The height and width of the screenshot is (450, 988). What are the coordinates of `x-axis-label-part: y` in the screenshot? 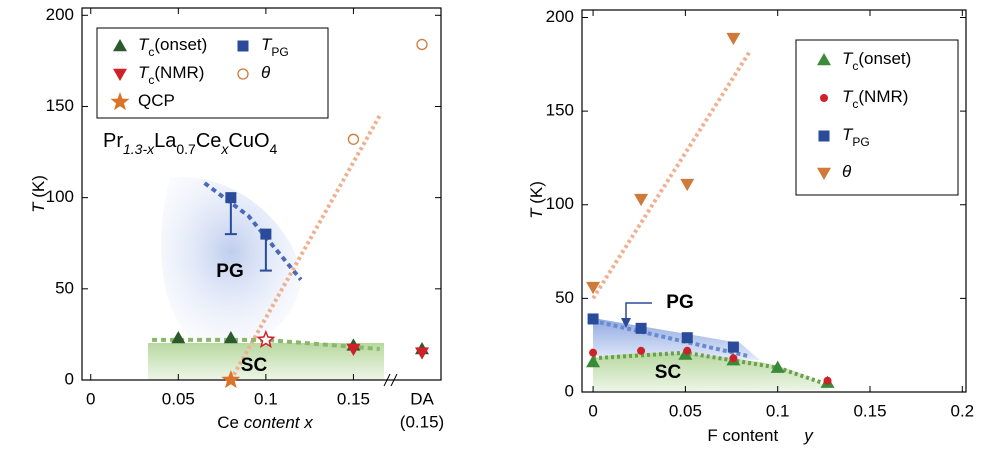 It's located at (808, 435).